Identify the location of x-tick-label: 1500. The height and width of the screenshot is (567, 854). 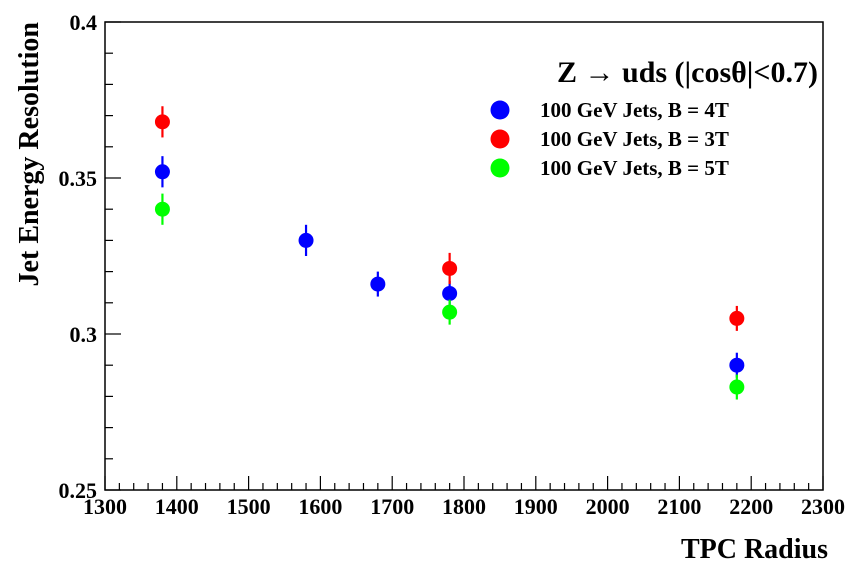
(249, 506).